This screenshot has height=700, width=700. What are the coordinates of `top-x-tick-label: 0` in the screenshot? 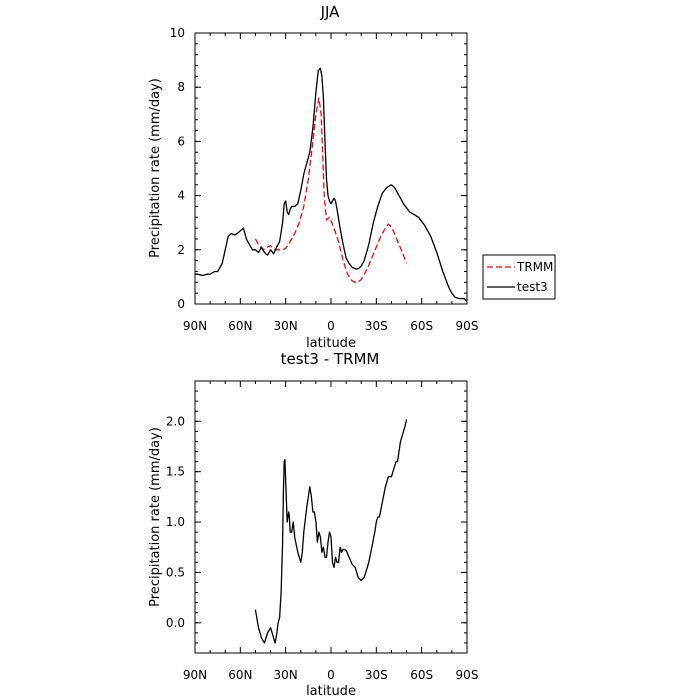 It's located at (331, 326).